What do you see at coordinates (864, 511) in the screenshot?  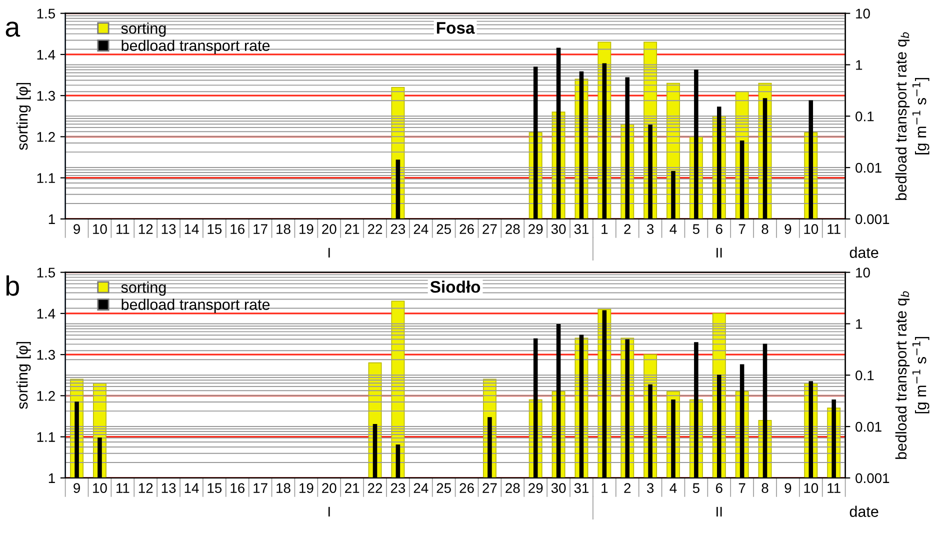 I see `x-axis-title: date` at bounding box center [864, 511].